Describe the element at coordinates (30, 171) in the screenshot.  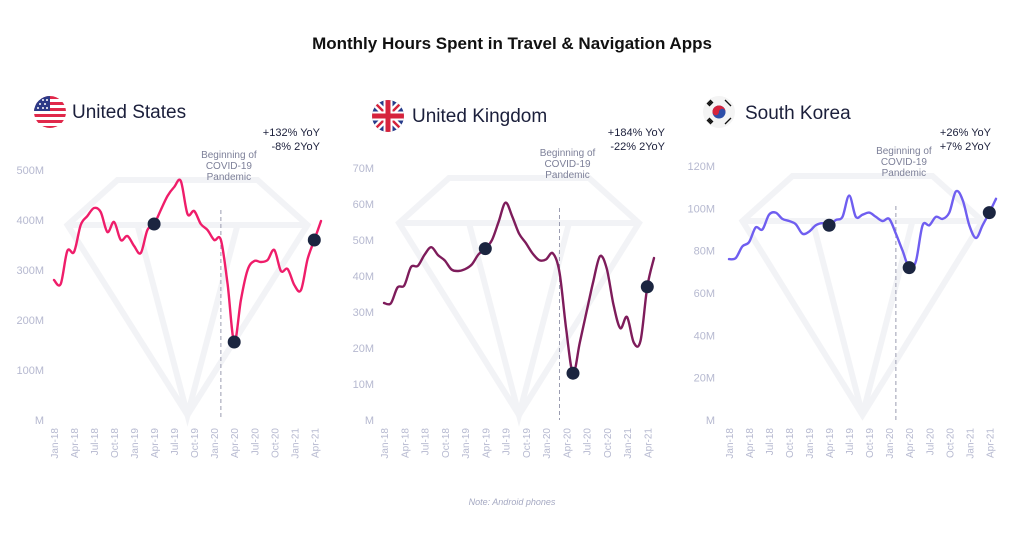
I see `y-tick-label: 500M` at that location.